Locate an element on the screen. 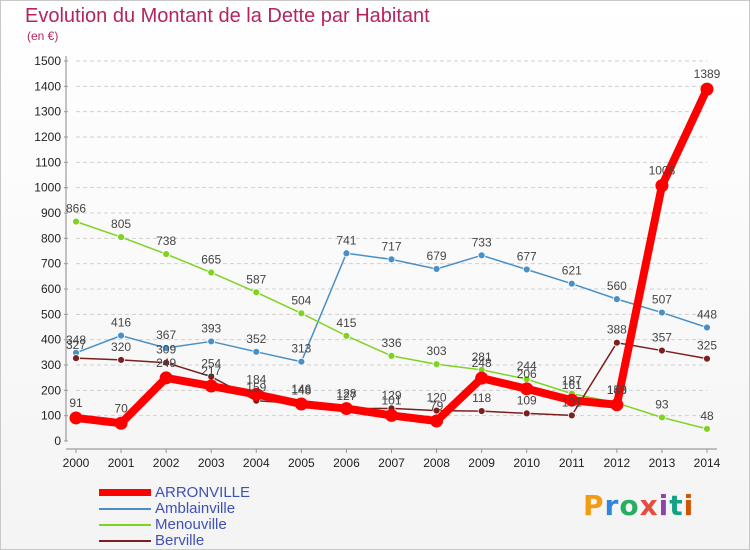 Image resolution: width=750 pixels, height=550 pixels. y-tick-label: 1100 is located at coordinates (48, 162).